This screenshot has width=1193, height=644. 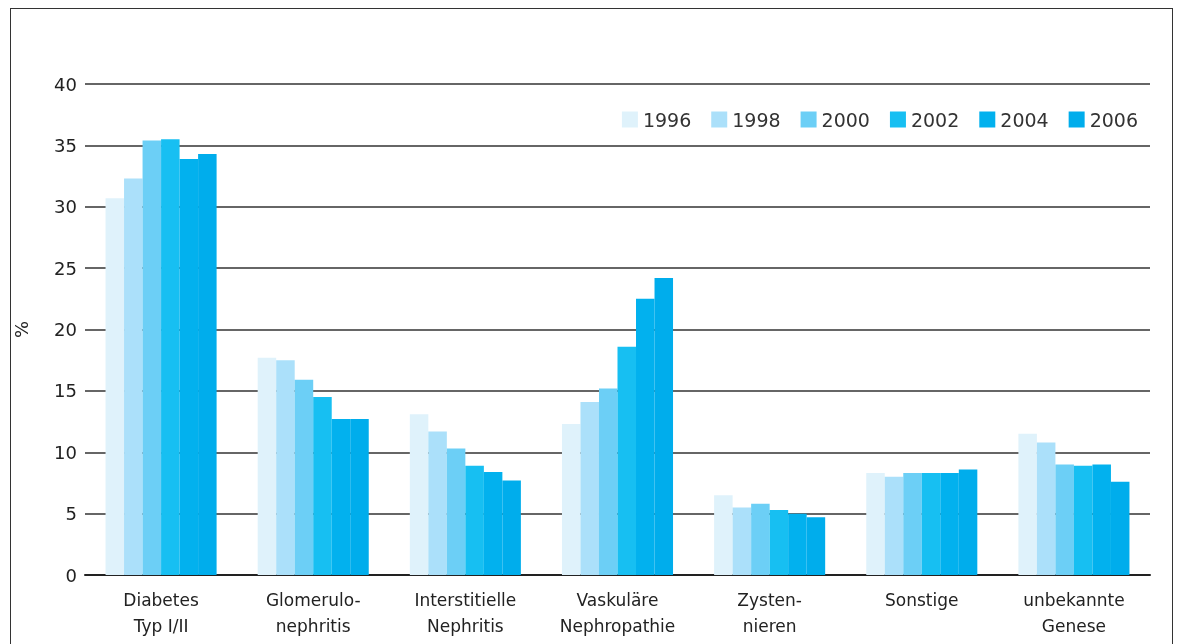 I want to click on y-tick-label: 30, so click(x=65, y=207).